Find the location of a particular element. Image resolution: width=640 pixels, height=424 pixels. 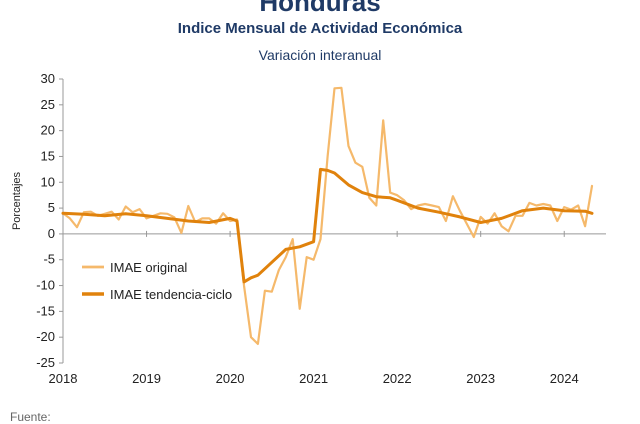

y-tick-label: 20 is located at coordinates (48, 130).